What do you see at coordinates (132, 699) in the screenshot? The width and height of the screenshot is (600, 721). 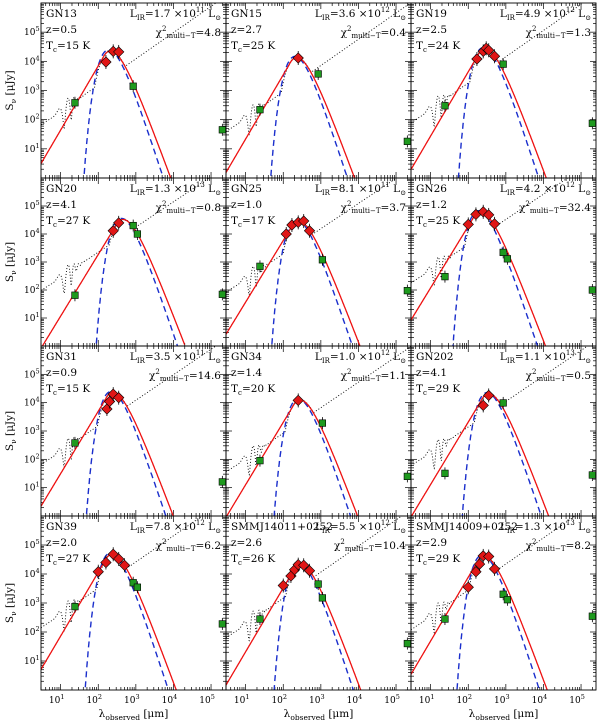 I see `x-tick-label: 10³` at bounding box center [132, 699].